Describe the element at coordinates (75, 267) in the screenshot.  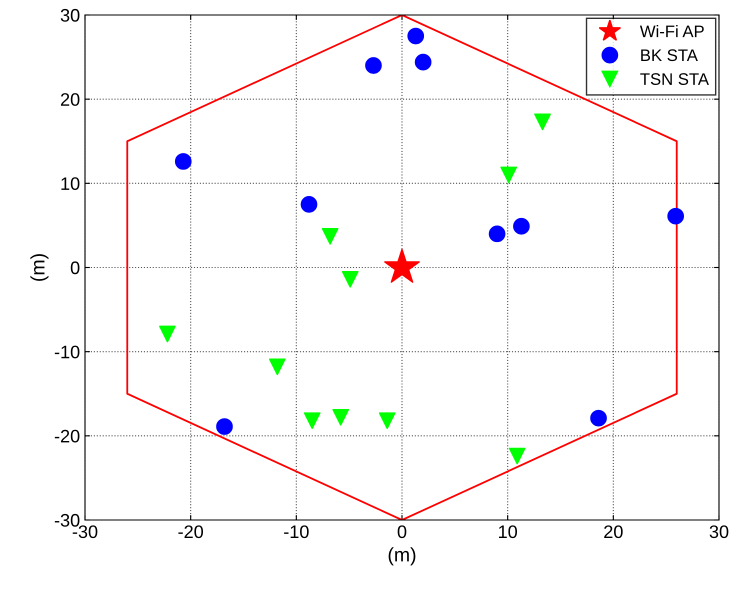
I see `y-tick-label: 0` at that location.